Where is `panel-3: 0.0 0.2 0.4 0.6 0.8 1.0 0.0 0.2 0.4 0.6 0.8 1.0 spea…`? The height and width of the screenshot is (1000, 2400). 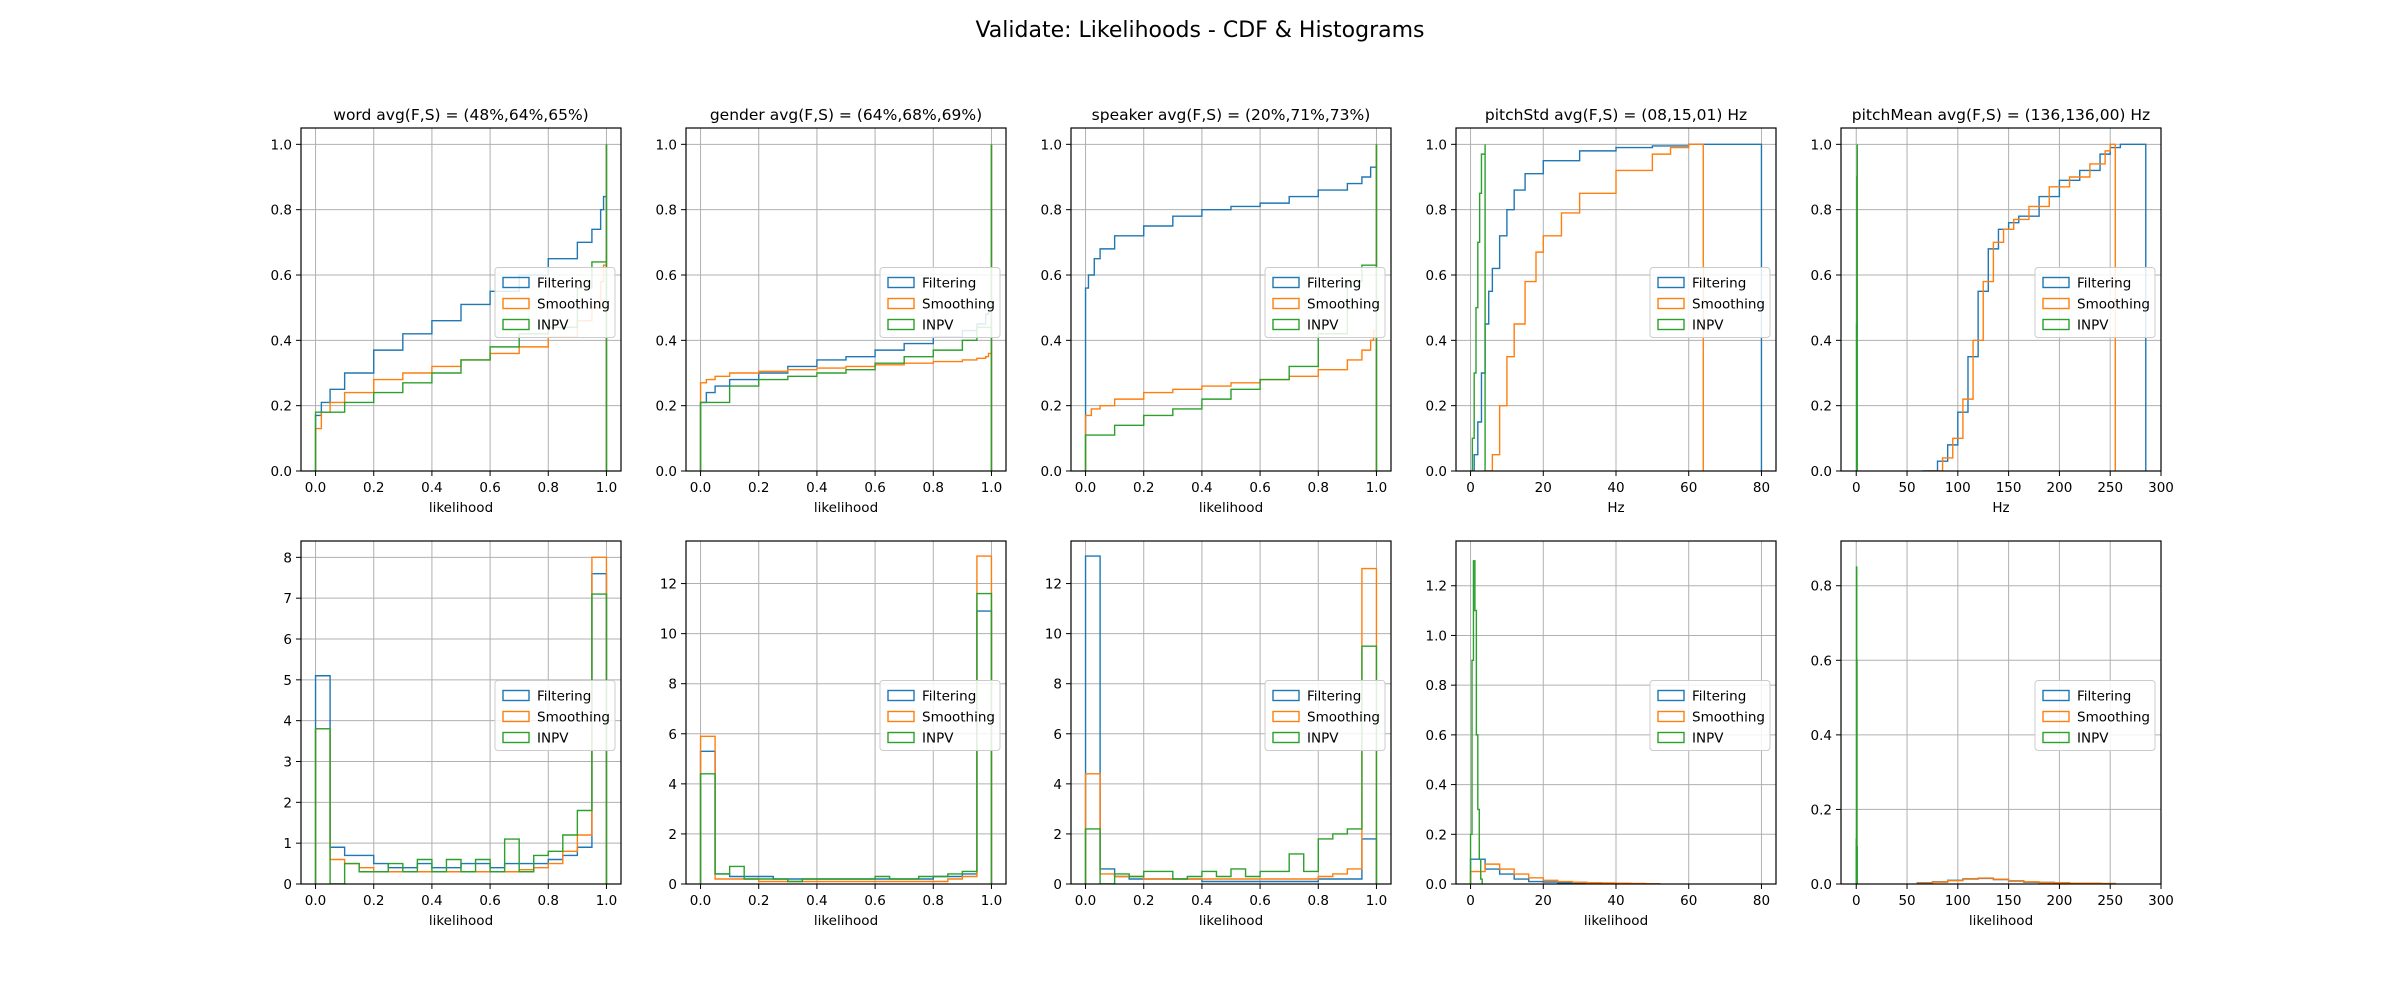 panel-3: 0.0 0.2 0.4 0.6 0.8 1.0 0.0 0.2 0.4 0.6 0.8 1.0 spea… is located at coordinates (1216, 311).